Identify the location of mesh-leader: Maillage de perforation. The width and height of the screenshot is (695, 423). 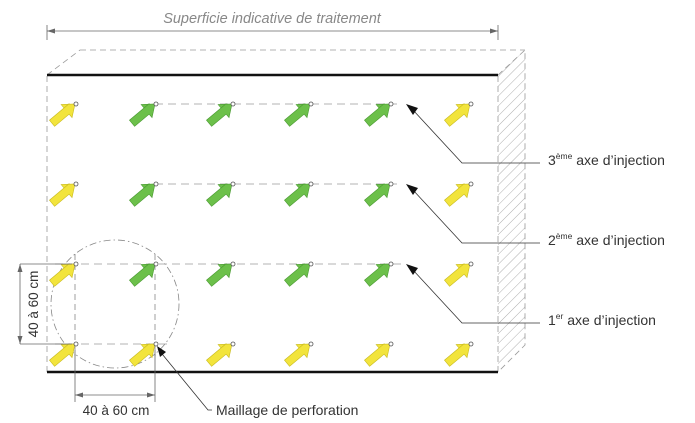
(257, 382).